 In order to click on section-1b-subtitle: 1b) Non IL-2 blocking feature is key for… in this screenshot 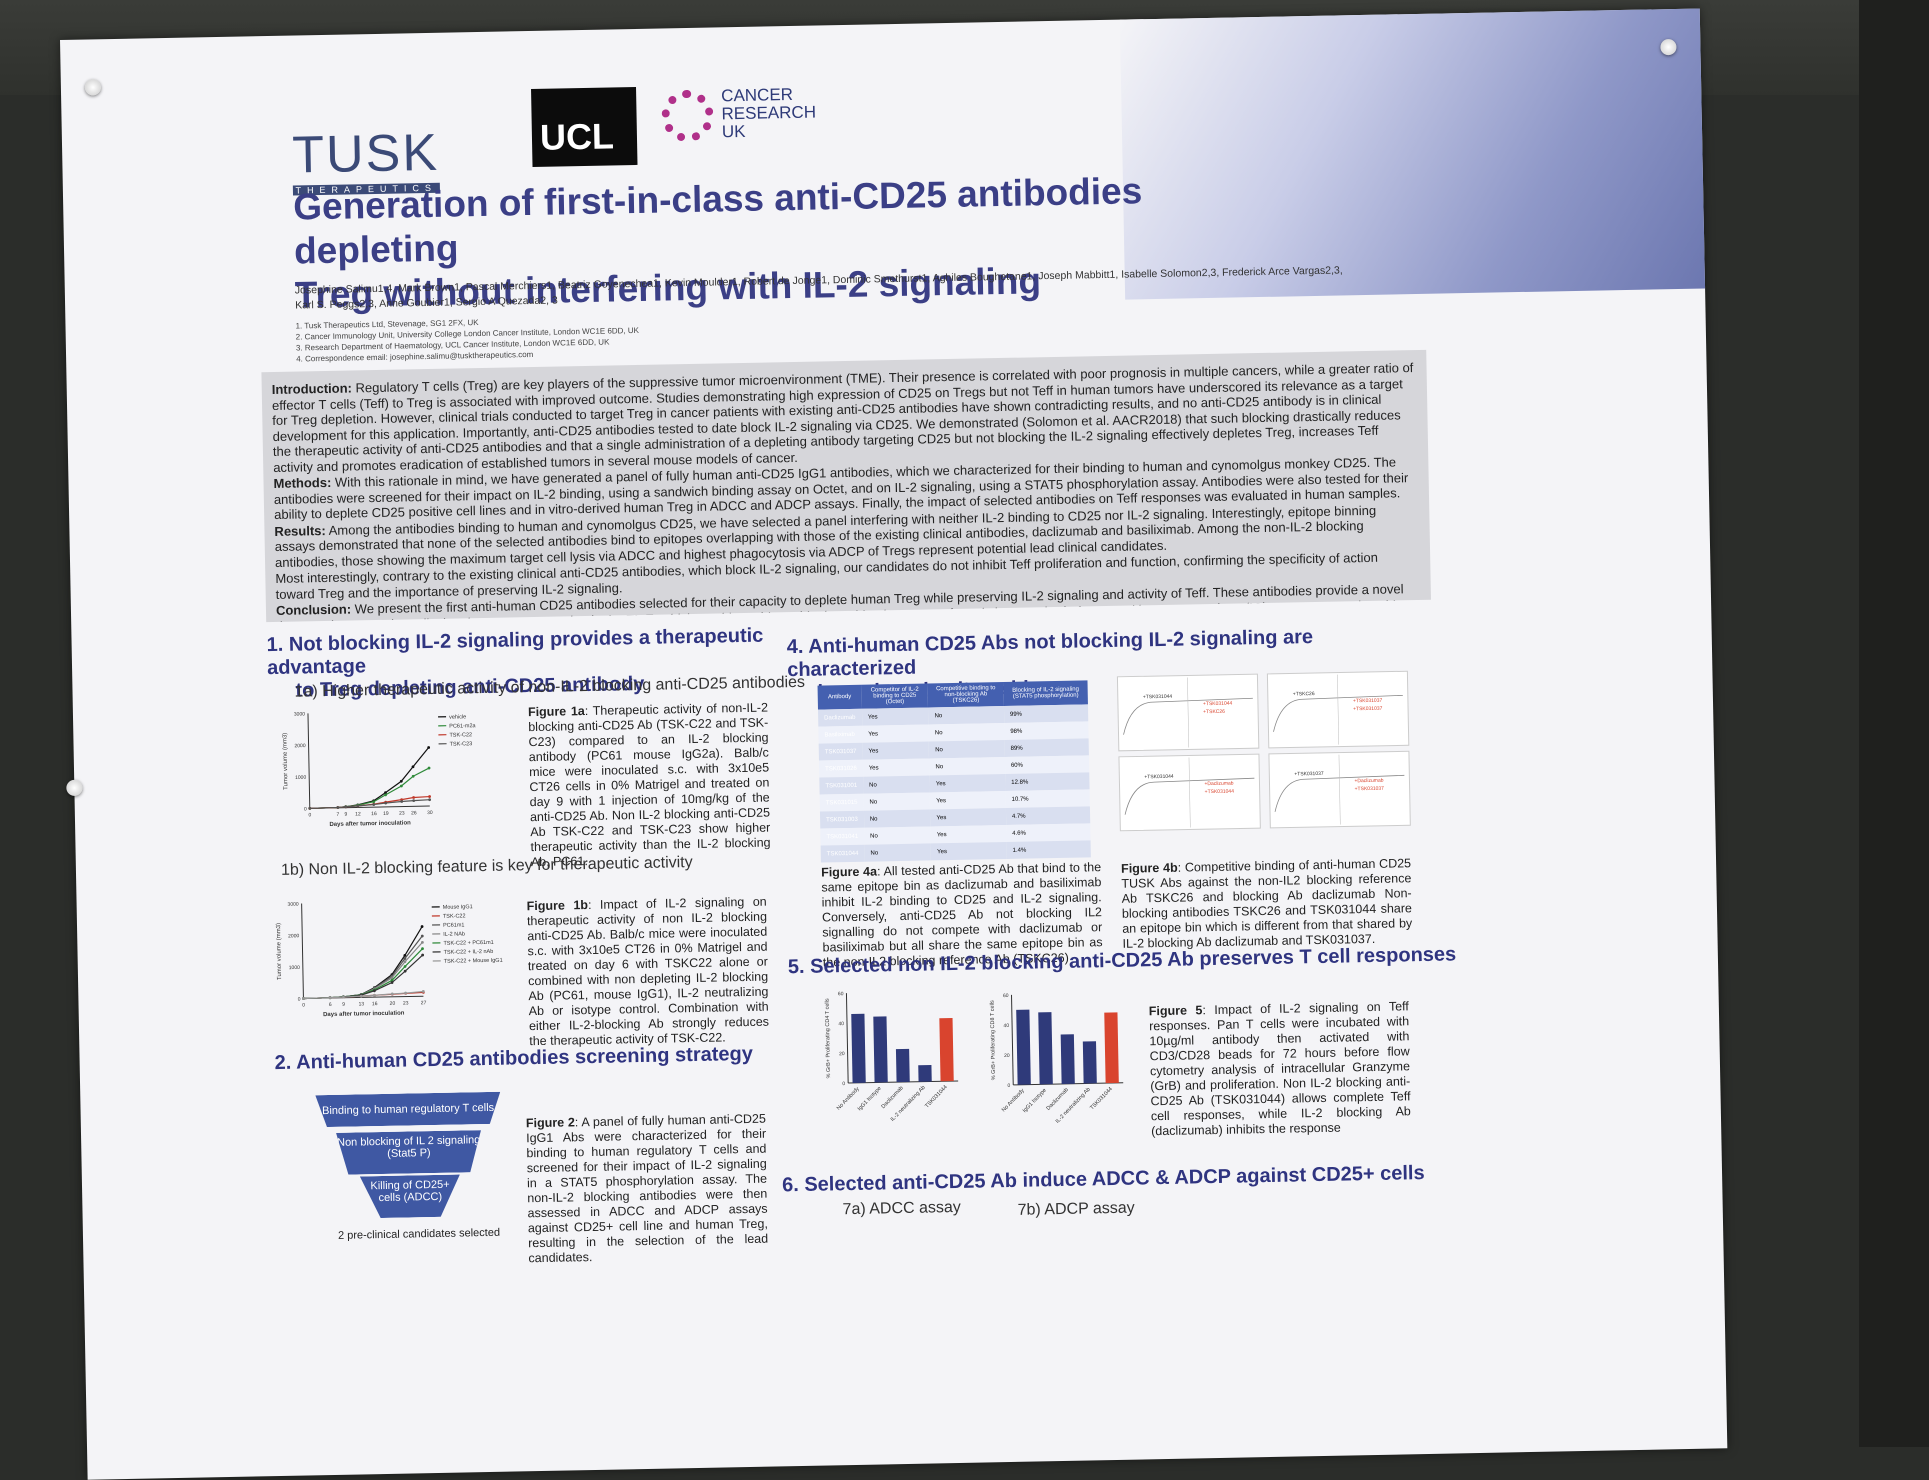, I will do `click(487, 867)`.